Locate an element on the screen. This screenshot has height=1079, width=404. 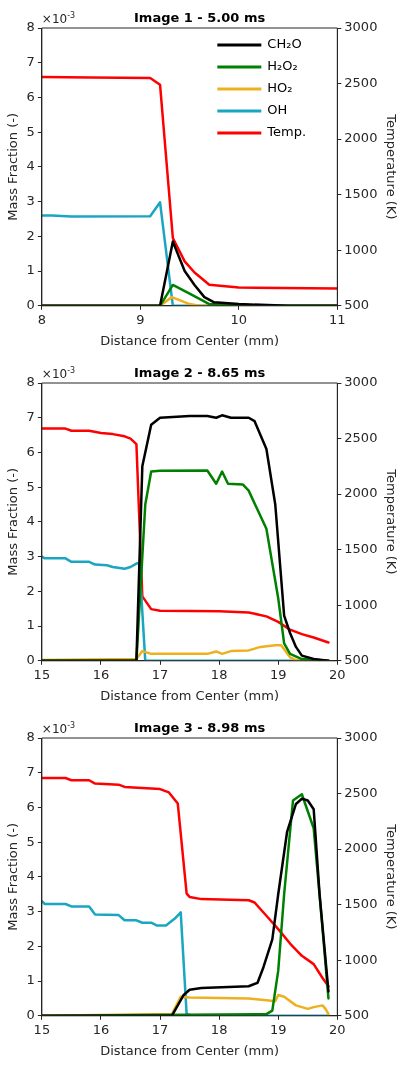
legend-label: H₂O₂ is located at coordinates (282, 66).